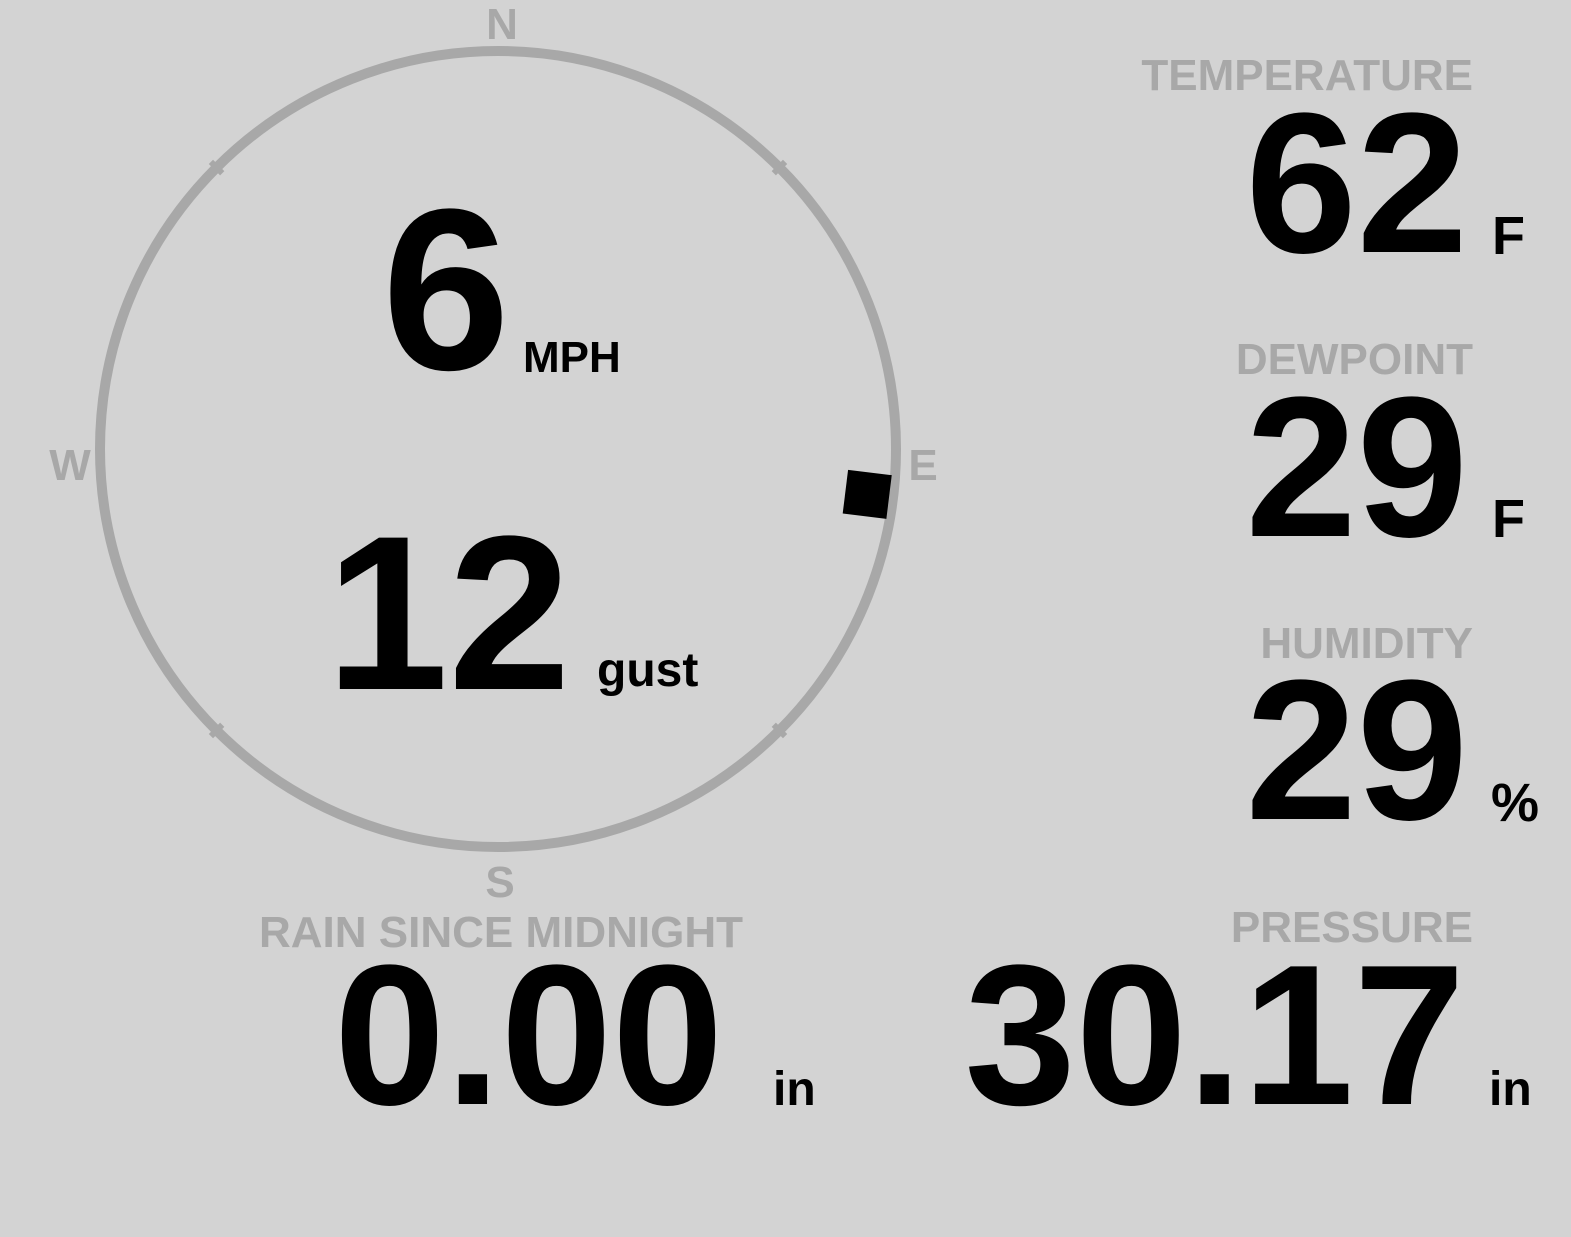 This screenshot has height=1237, width=1571. What do you see at coordinates (1508, 236) in the screenshot?
I see `temperature-unit: F` at bounding box center [1508, 236].